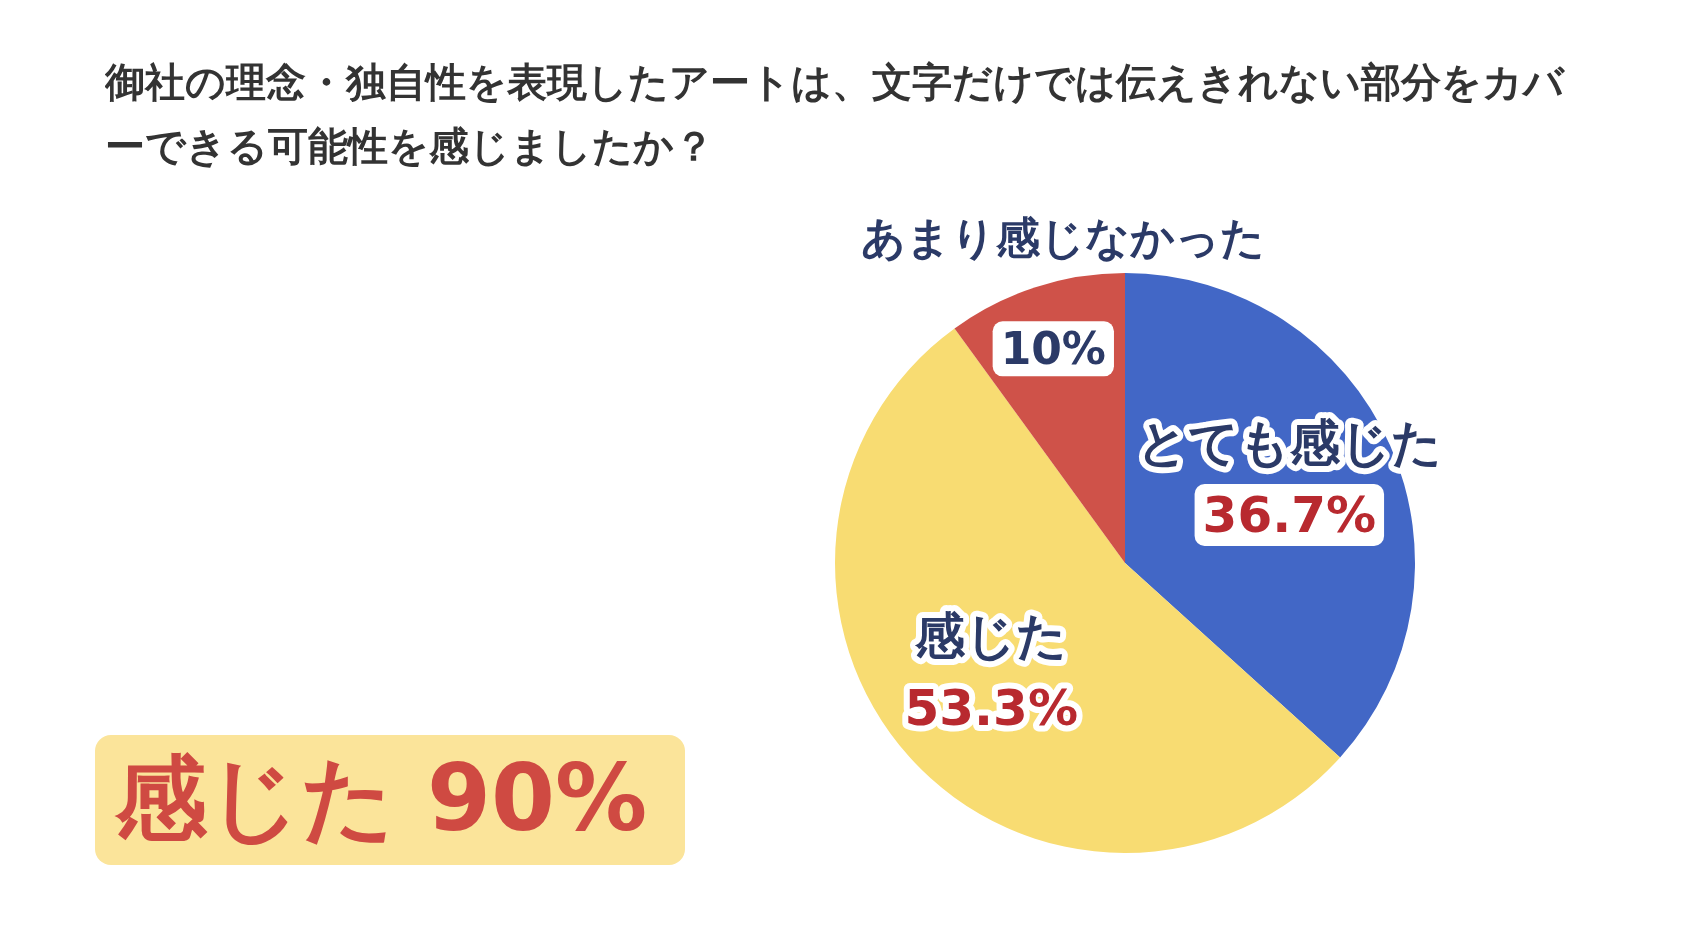 The width and height of the screenshot is (1683, 950). What do you see at coordinates (381, 798) in the screenshot?
I see `text: 感じた 90%` at bounding box center [381, 798].